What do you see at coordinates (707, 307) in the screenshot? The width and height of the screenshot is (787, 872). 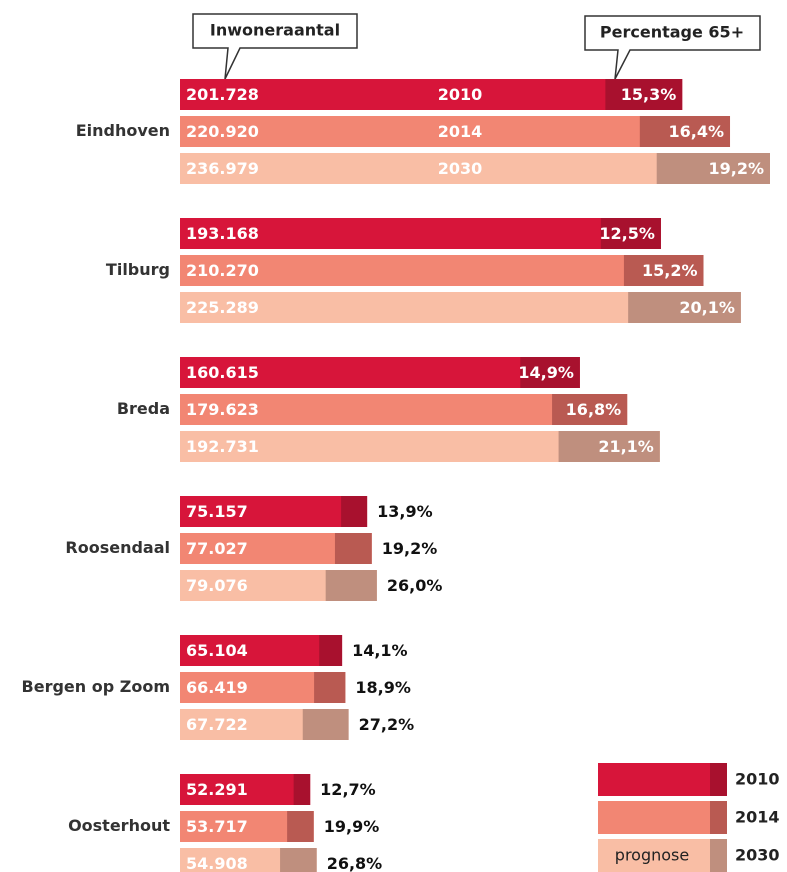 I see `pct-label: 20,1%` at bounding box center [707, 307].